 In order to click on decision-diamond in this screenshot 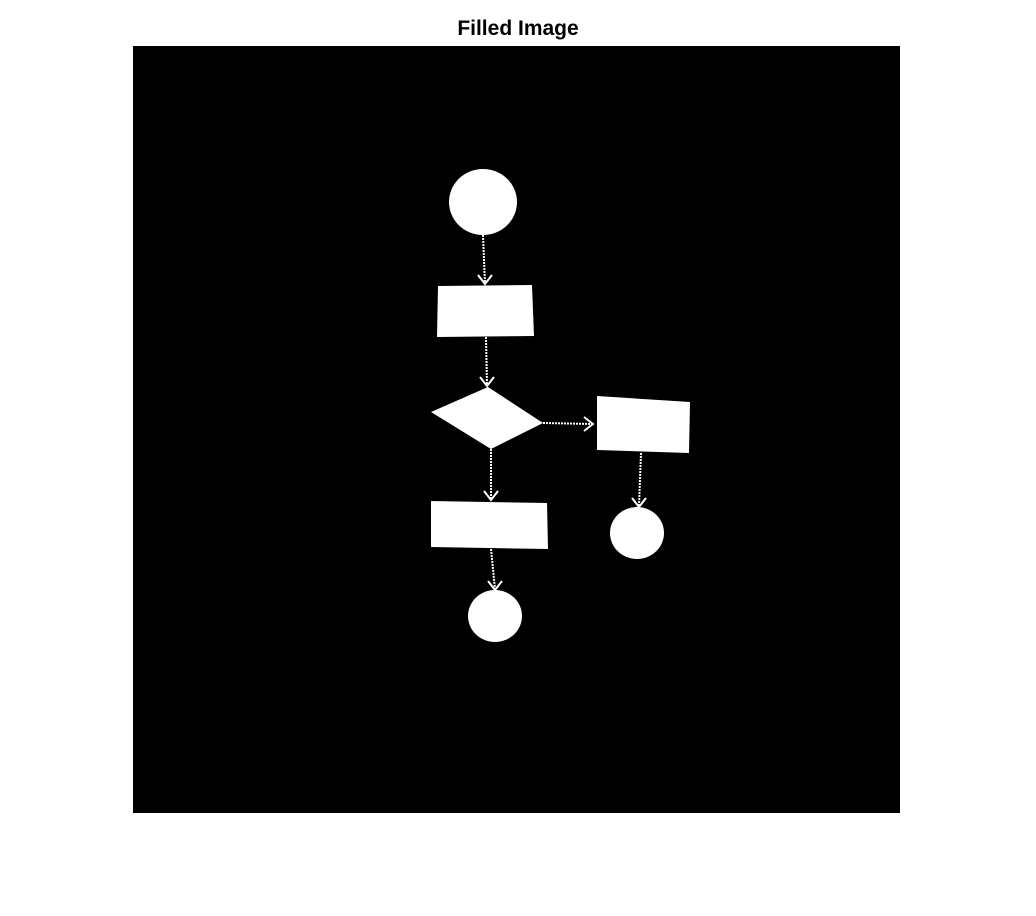, I will do `click(487, 418)`.